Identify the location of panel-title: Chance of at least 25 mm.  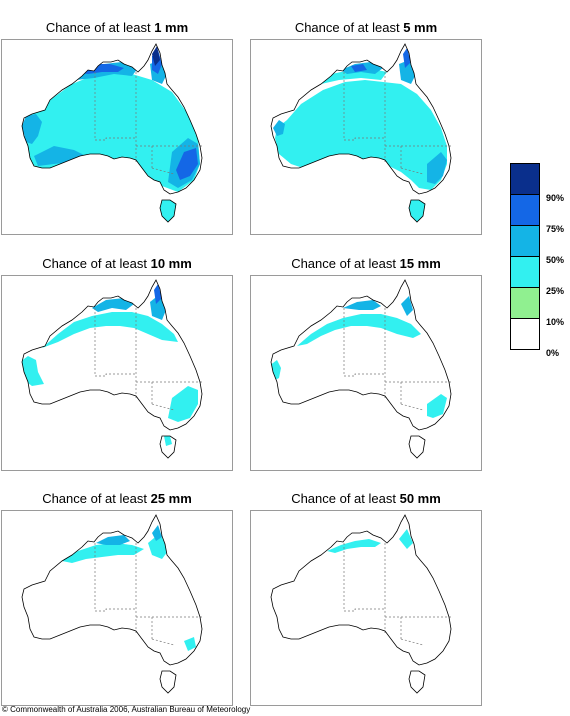
(117, 498).